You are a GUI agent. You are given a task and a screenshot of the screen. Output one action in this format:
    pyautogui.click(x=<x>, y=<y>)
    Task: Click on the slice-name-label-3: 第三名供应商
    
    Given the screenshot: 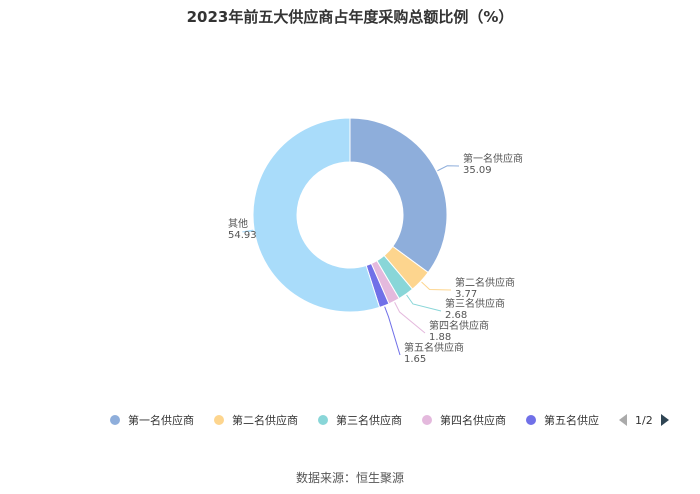 What is the action you would take?
    pyautogui.click(x=475, y=303)
    